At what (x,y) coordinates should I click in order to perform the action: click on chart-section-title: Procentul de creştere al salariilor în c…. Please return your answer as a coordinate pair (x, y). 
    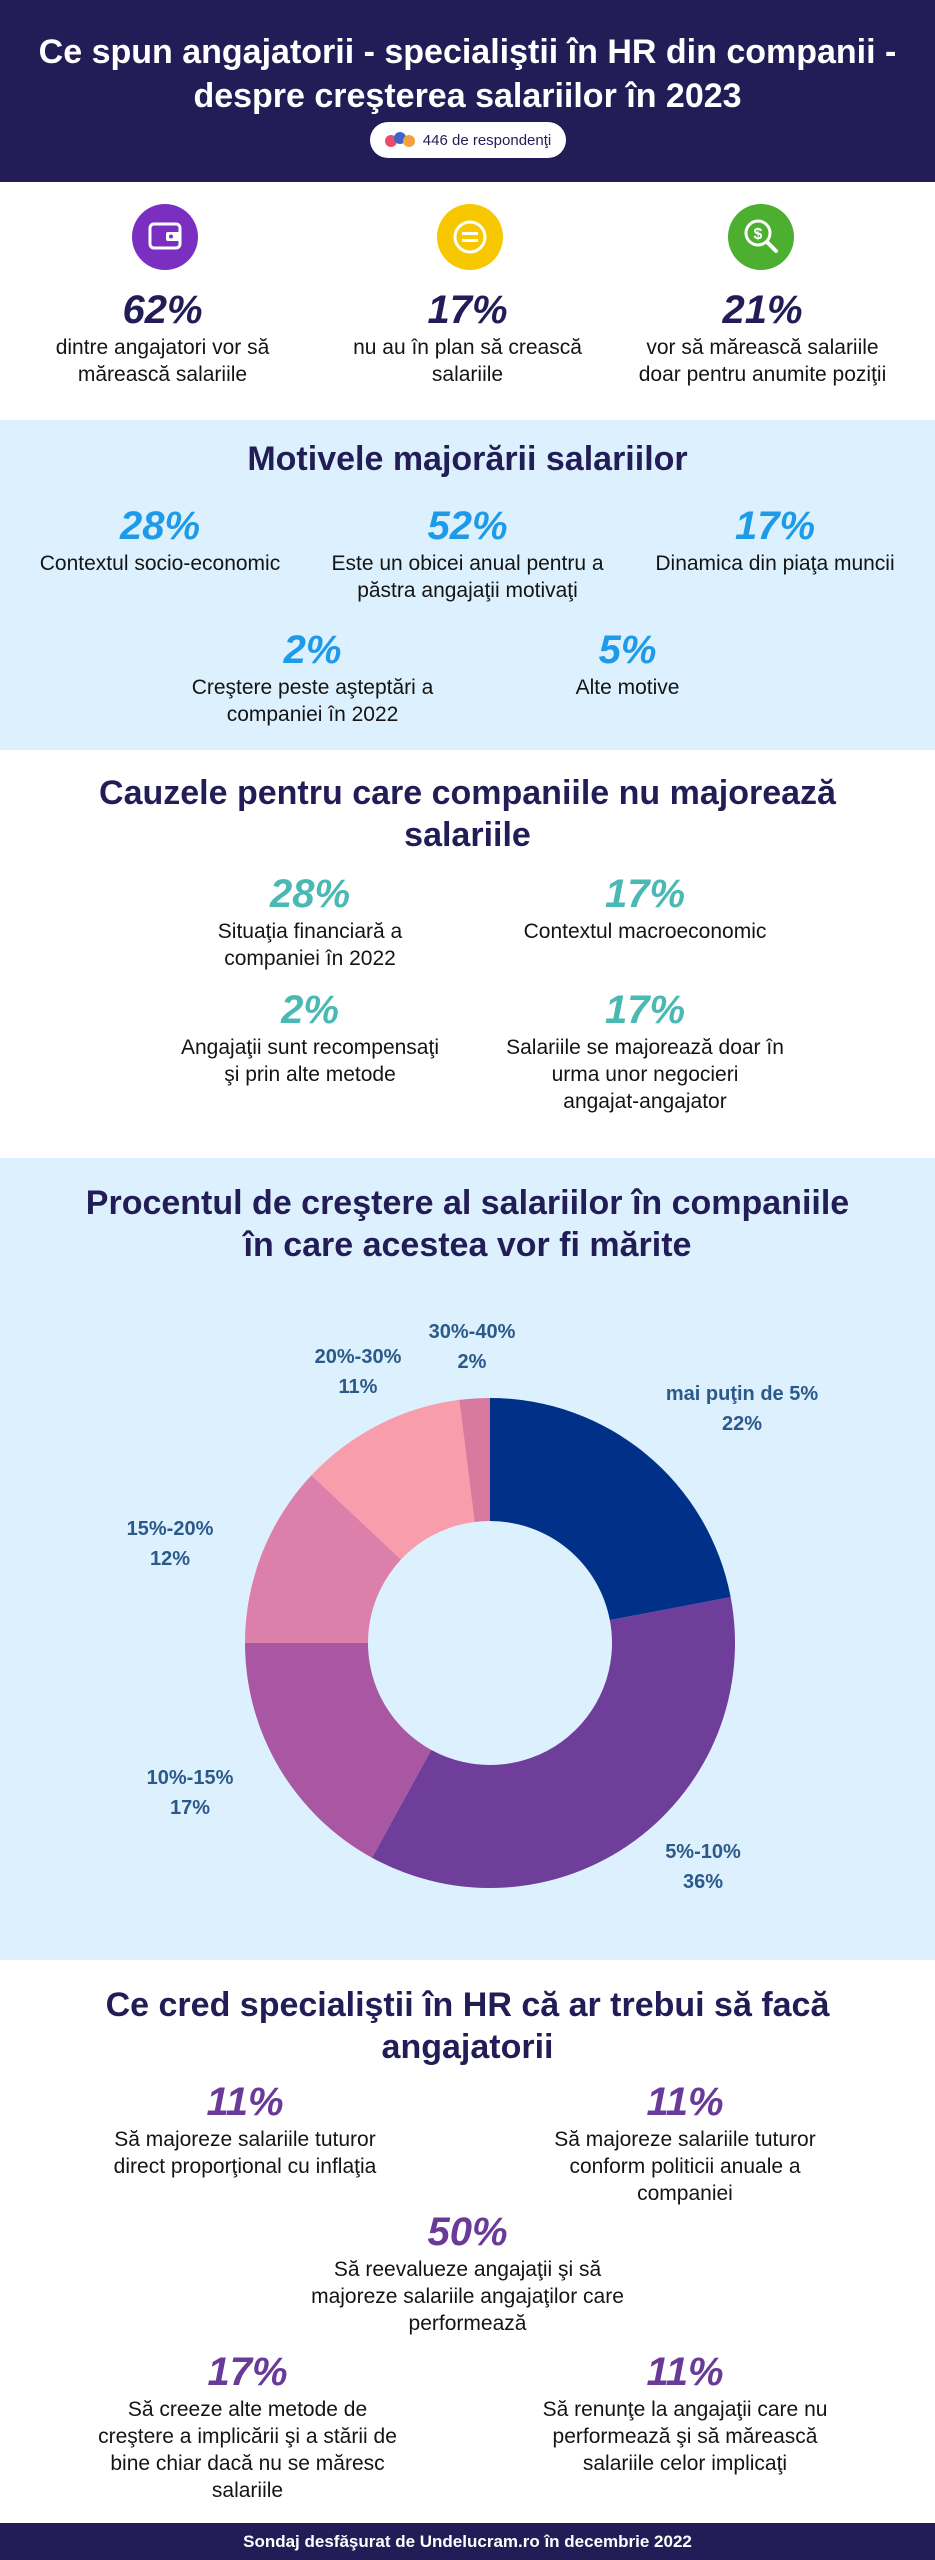
    Looking at the image, I should click on (467, 1224).